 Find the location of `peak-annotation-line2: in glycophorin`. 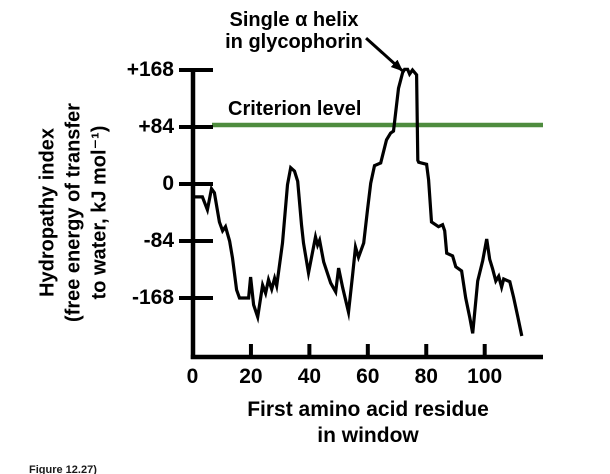

peak-annotation-line2: in glycophorin is located at coordinates (294, 42).